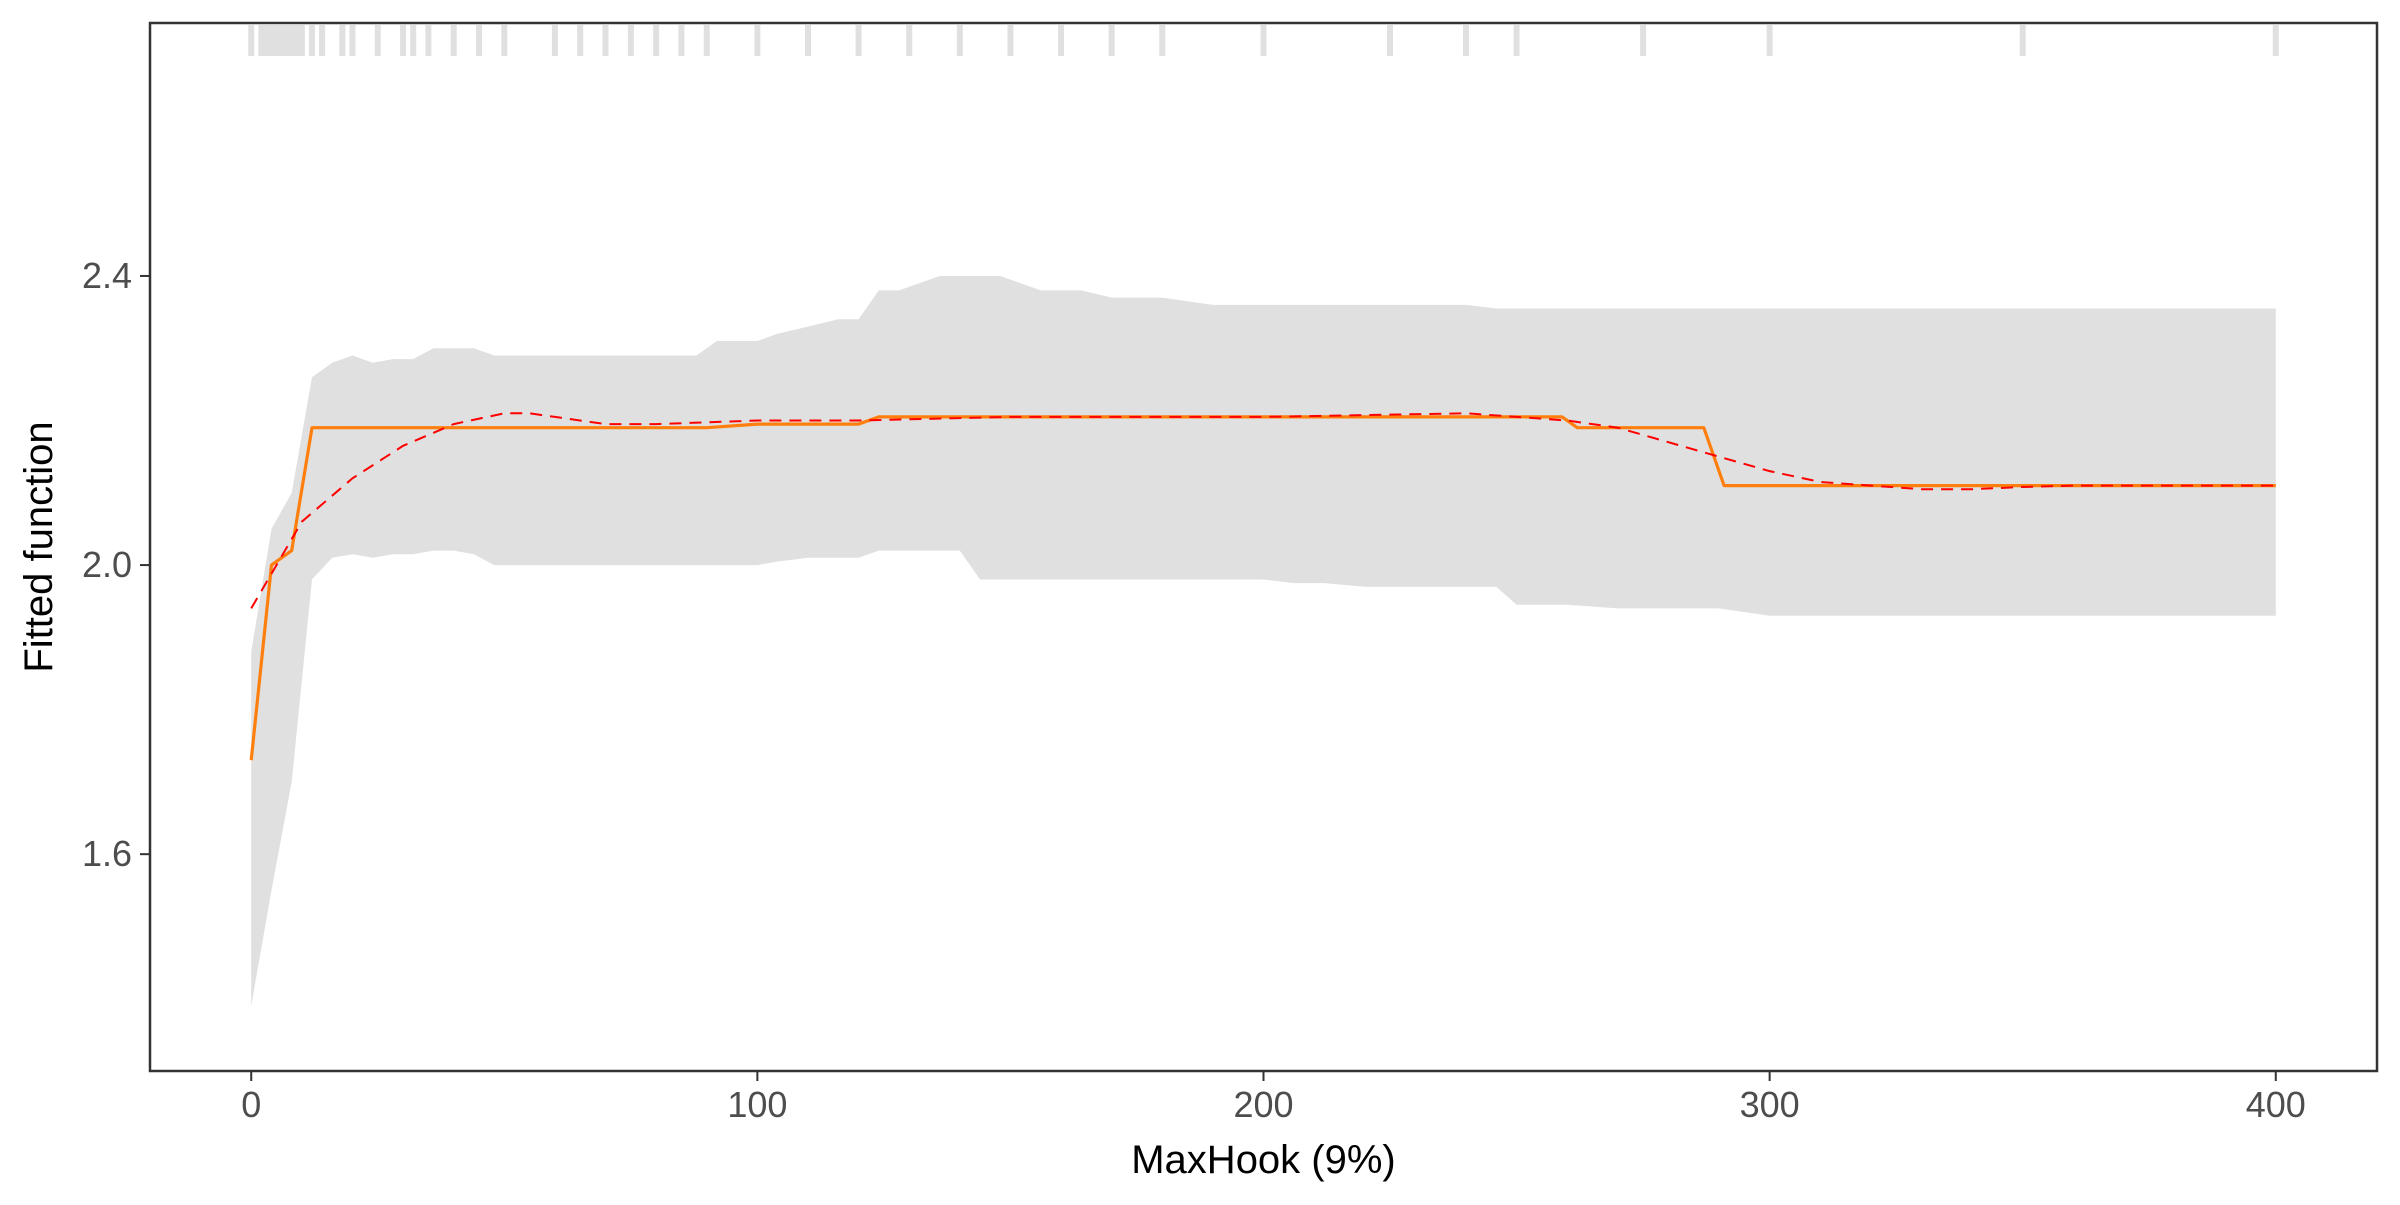  Describe the element at coordinates (1263, 40) in the screenshot. I see `rug-layer` at that location.